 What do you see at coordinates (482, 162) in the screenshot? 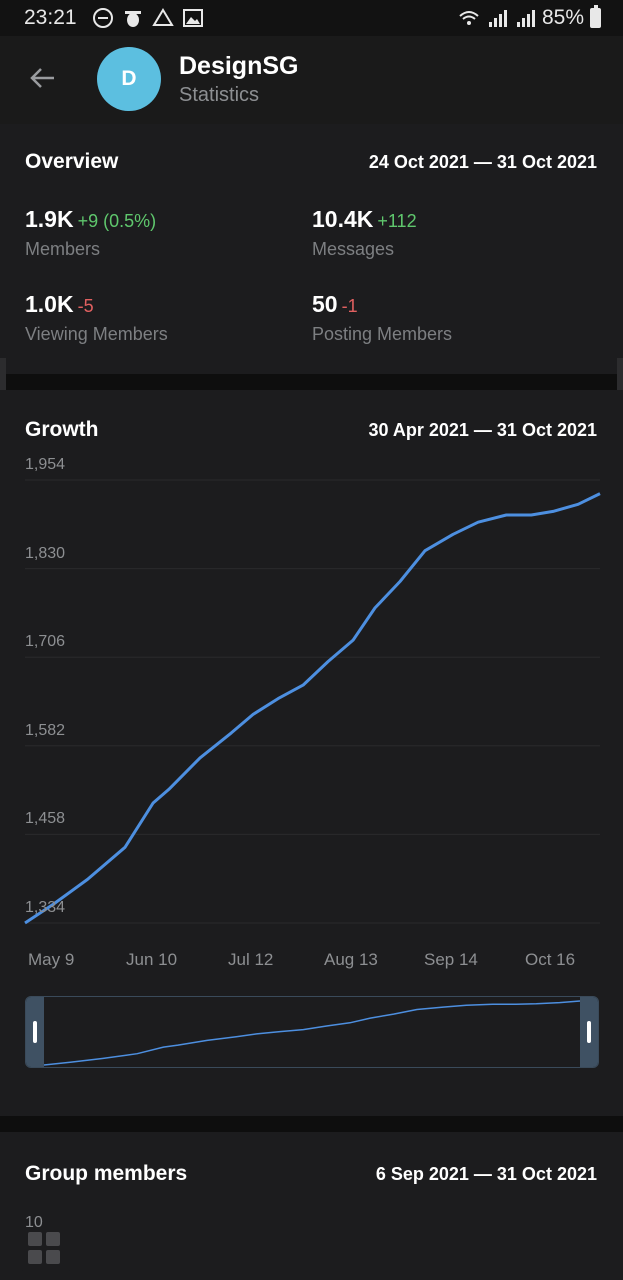
I see `overview-date-range: 24 Oct 2021 — 31 Oct 2021` at bounding box center [482, 162].